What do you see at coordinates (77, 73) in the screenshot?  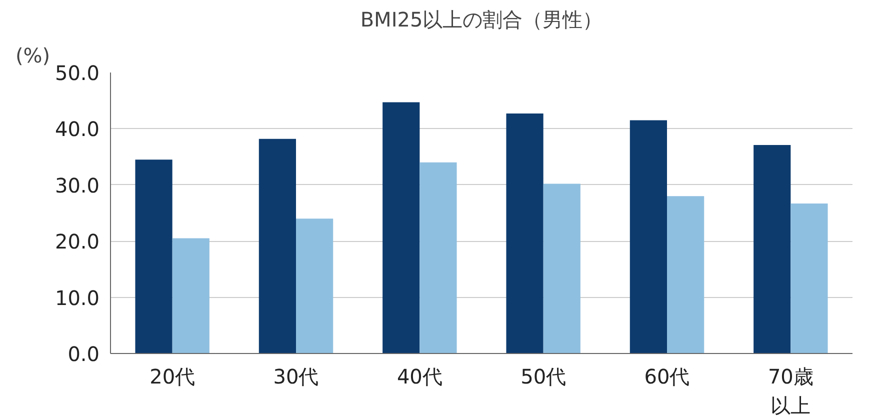 I see `y-tick-label: 50.0` at bounding box center [77, 73].